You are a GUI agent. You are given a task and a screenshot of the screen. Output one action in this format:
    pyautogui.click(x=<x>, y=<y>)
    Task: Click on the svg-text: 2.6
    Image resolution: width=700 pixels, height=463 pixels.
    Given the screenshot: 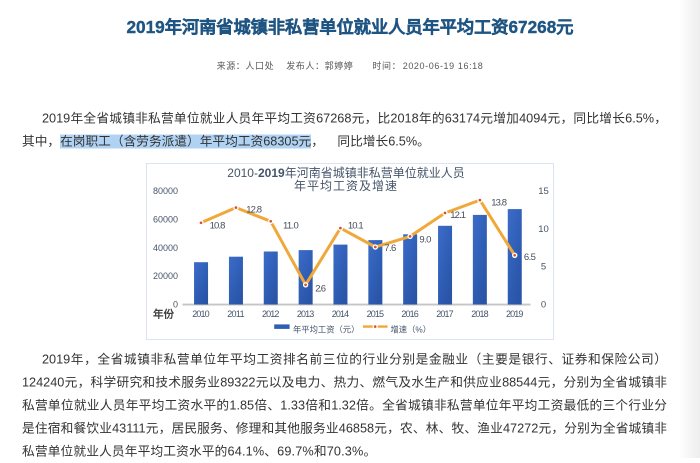 What is the action you would take?
    pyautogui.click(x=320, y=288)
    